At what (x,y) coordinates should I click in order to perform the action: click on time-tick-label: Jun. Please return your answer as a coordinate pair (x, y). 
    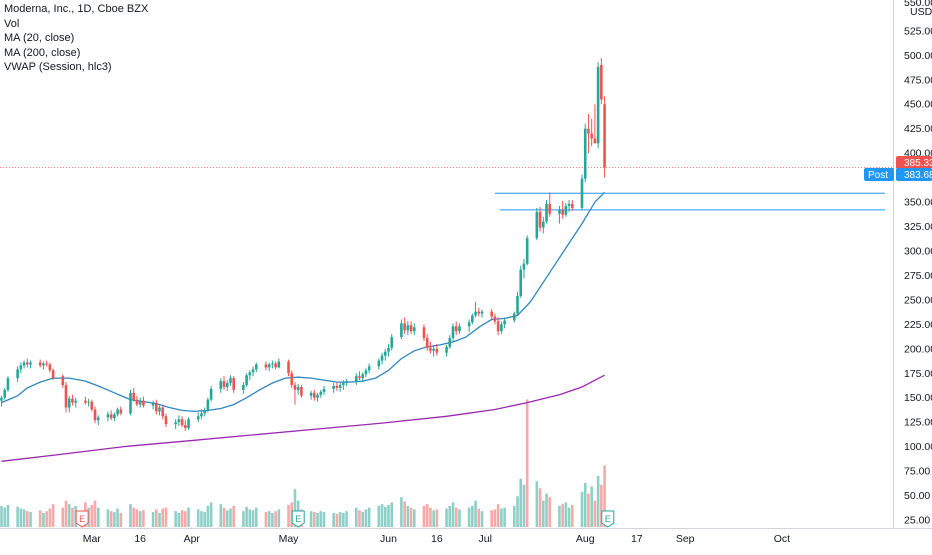
    Looking at the image, I should click on (388, 539).